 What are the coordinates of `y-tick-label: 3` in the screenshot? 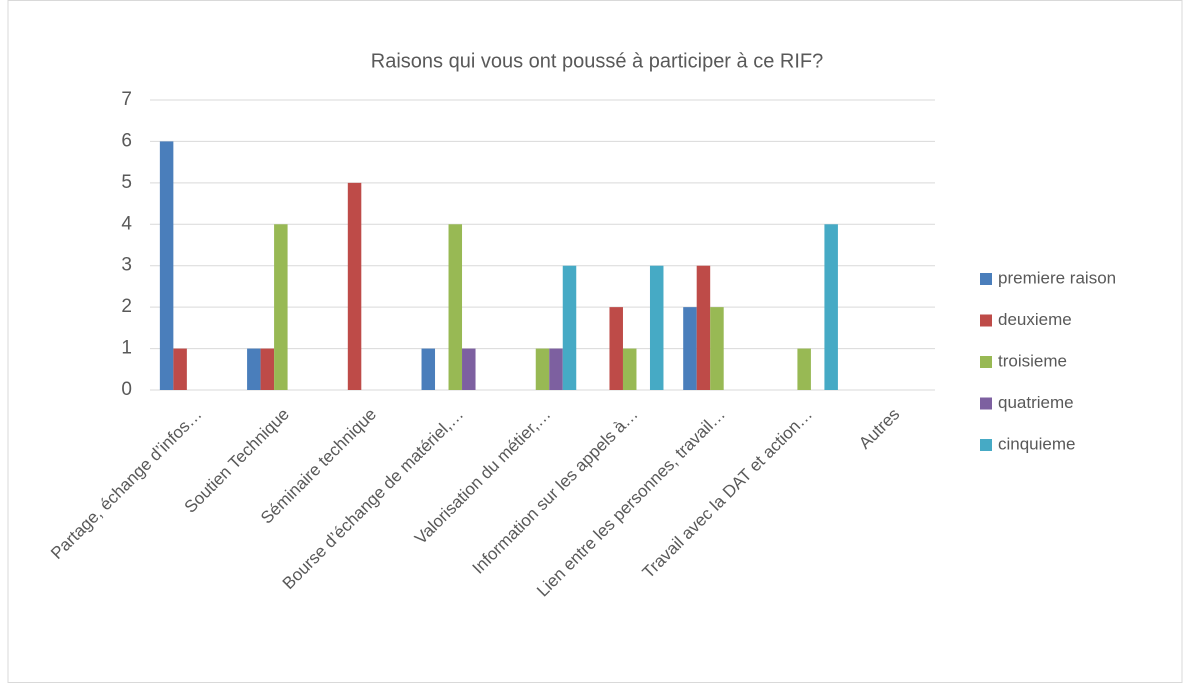 It's located at (126, 265).